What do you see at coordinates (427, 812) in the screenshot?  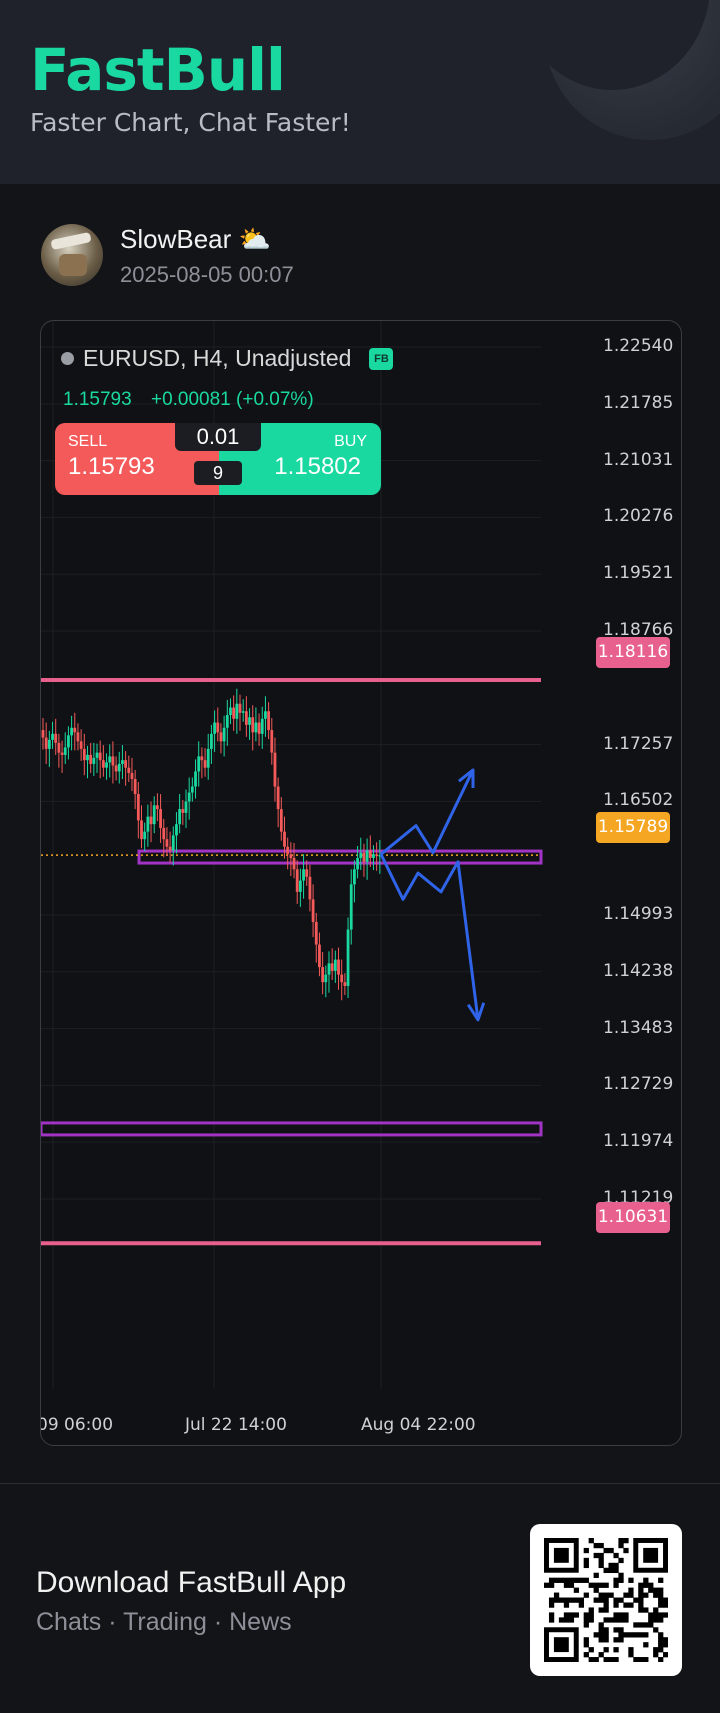 I see `projection-up-arrow` at bounding box center [427, 812].